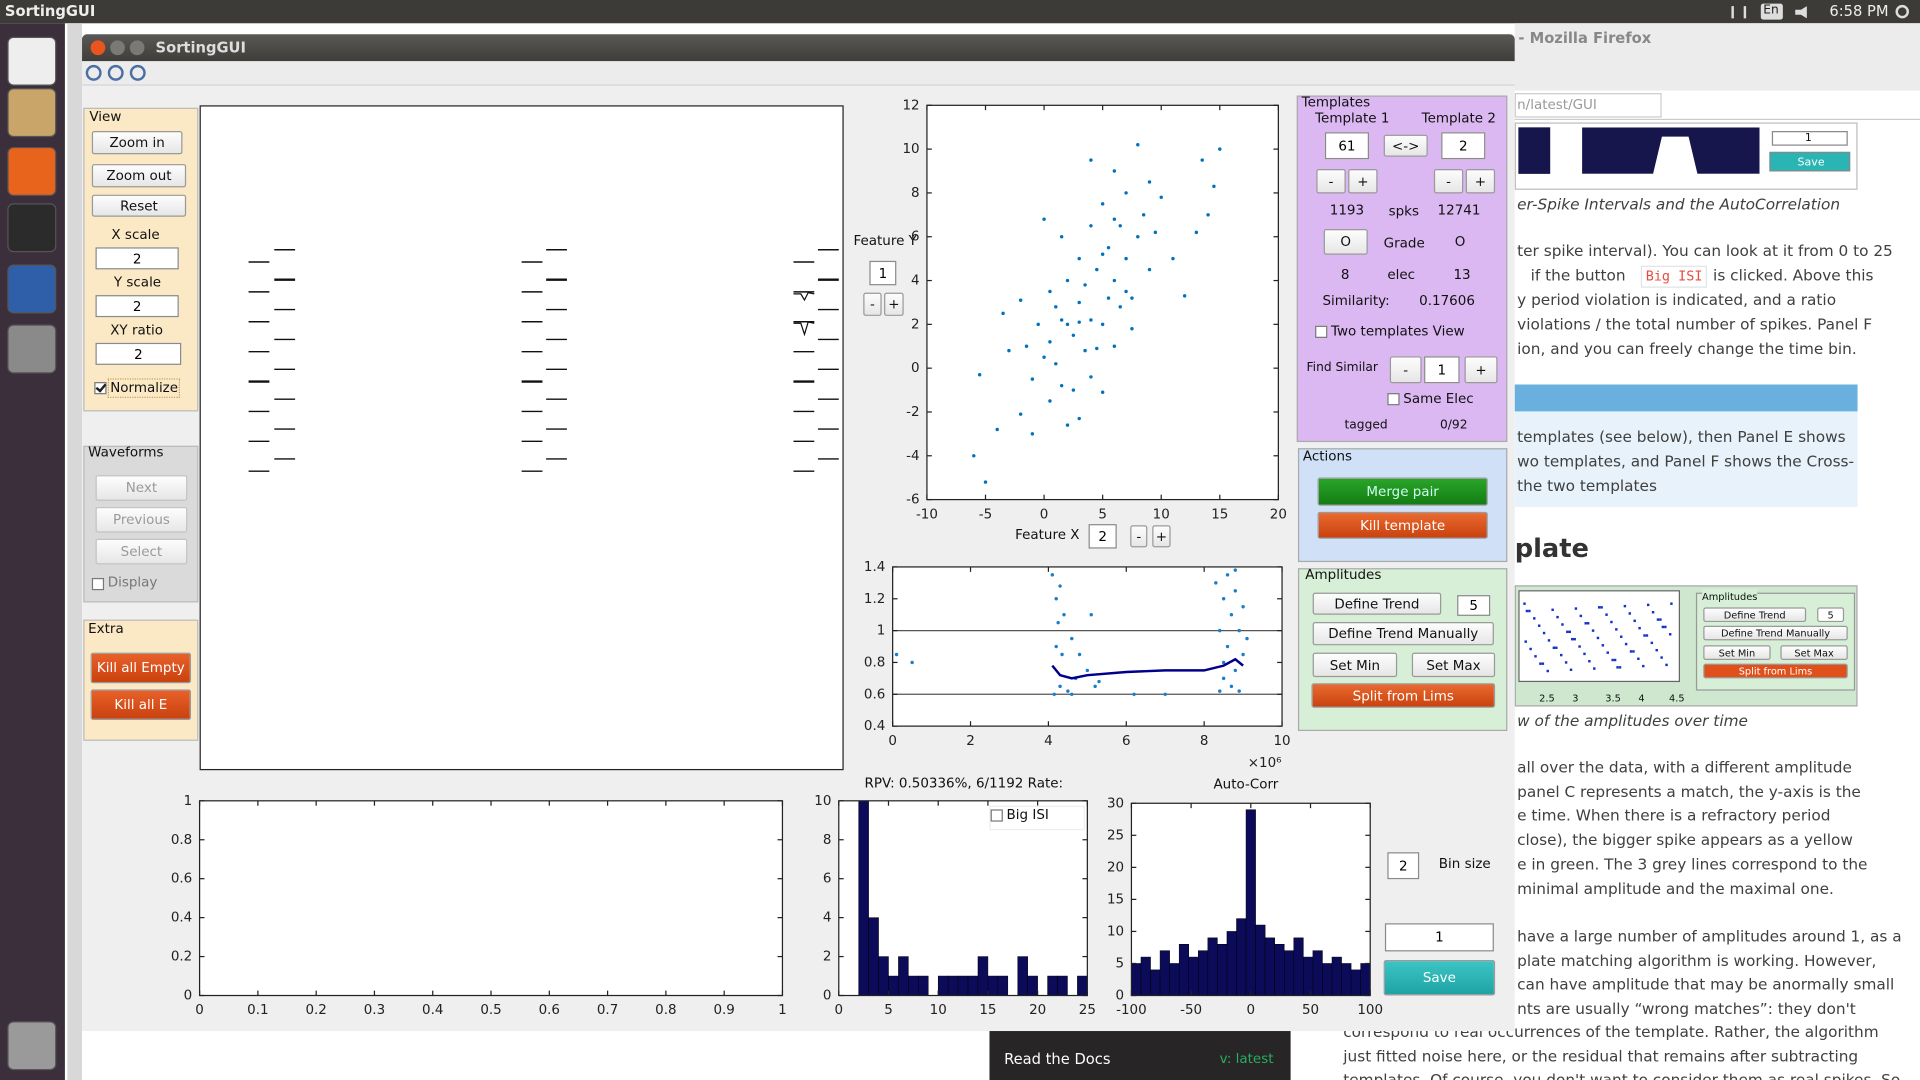 This screenshot has height=1080, width=1920. What do you see at coordinates (1775, 633) in the screenshot?
I see `mini-button: Define Trend Manually` at bounding box center [1775, 633].